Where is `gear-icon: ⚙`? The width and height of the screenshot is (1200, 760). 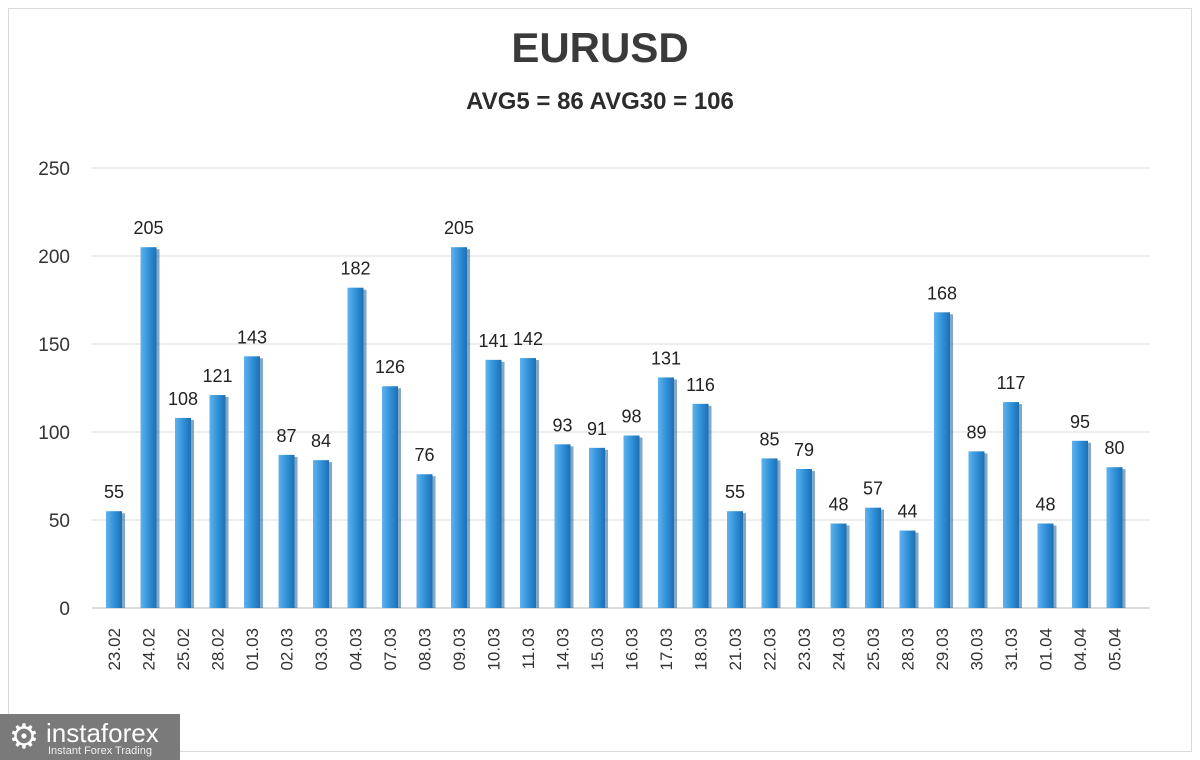 gear-icon: ⚙ is located at coordinates (24, 737).